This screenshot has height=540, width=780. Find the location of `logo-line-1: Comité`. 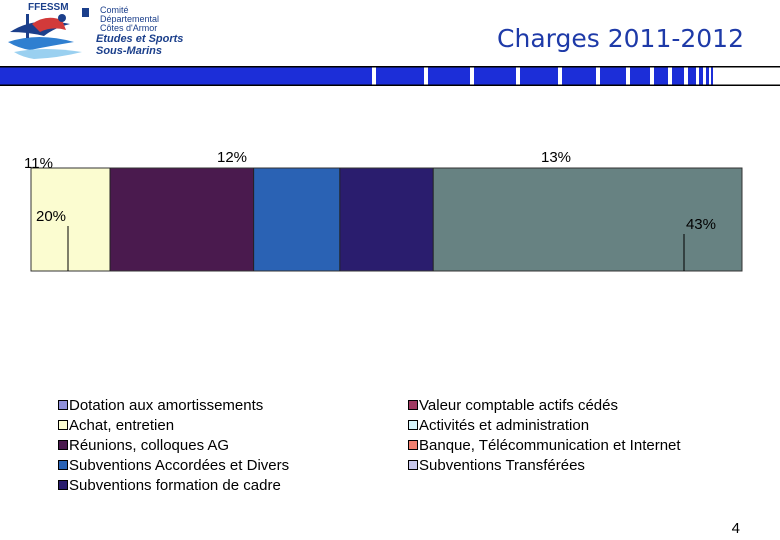

logo-line-1: Comité is located at coordinates (114, 10).